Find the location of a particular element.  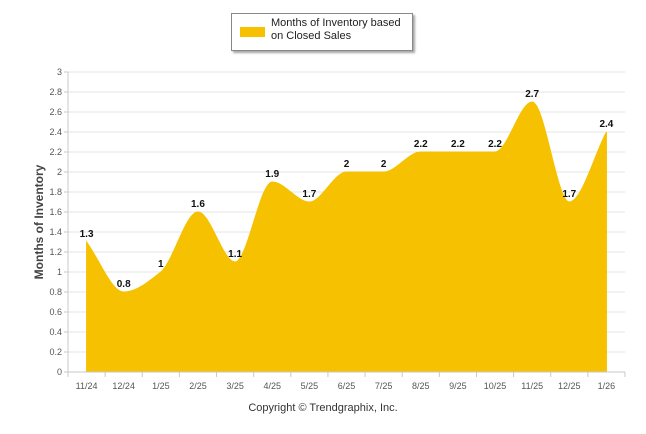

x-tick-label: 11/24 is located at coordinates (87, 386).